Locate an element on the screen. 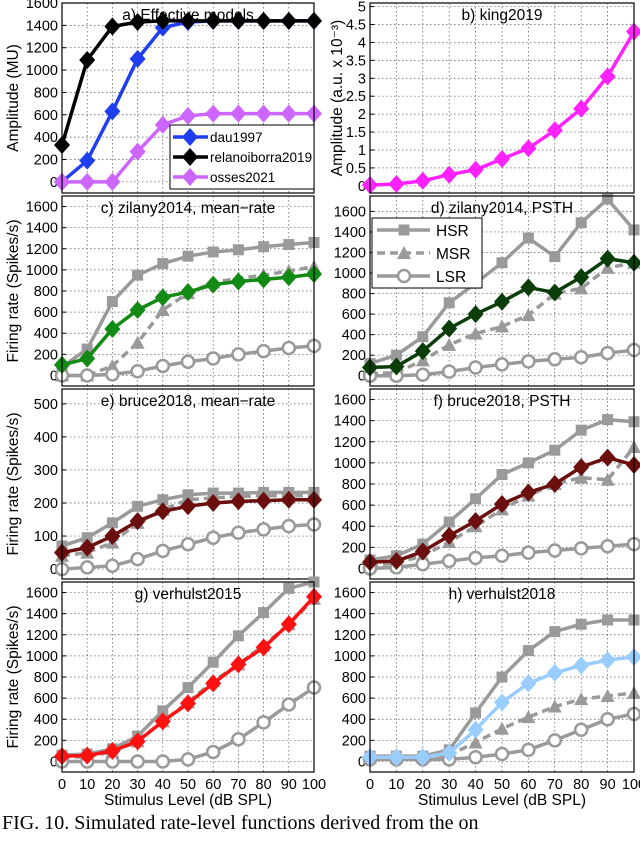  y-tick-label: 2.5 is located at coordinates (356, 97).